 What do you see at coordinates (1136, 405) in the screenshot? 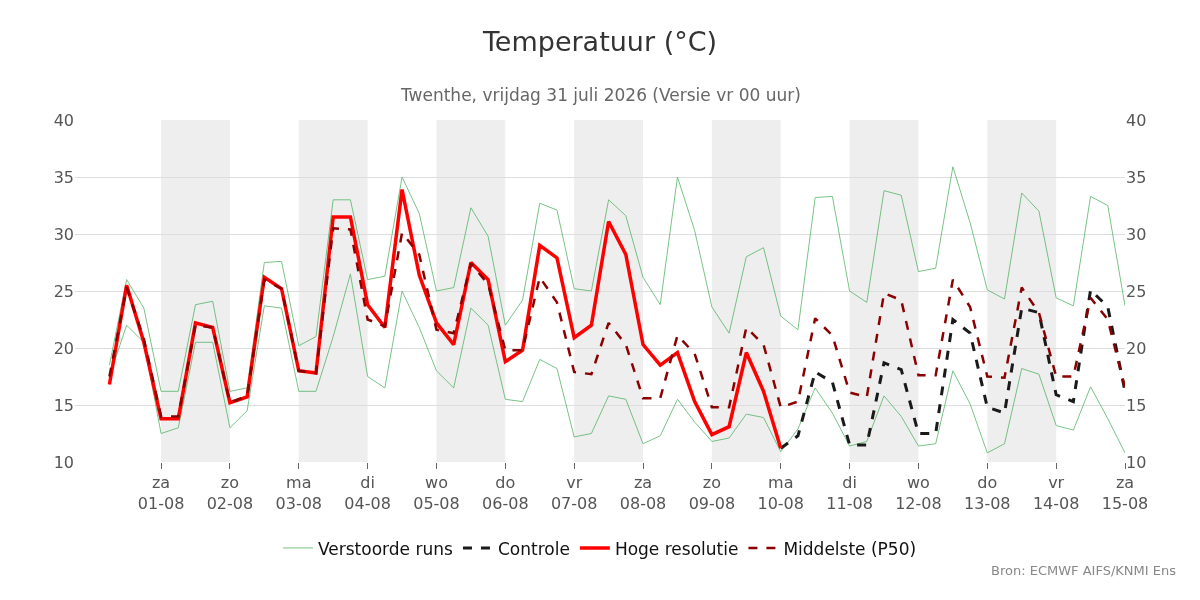
I see `y2-tick-label: 15` at bounding box center [1136, 405].